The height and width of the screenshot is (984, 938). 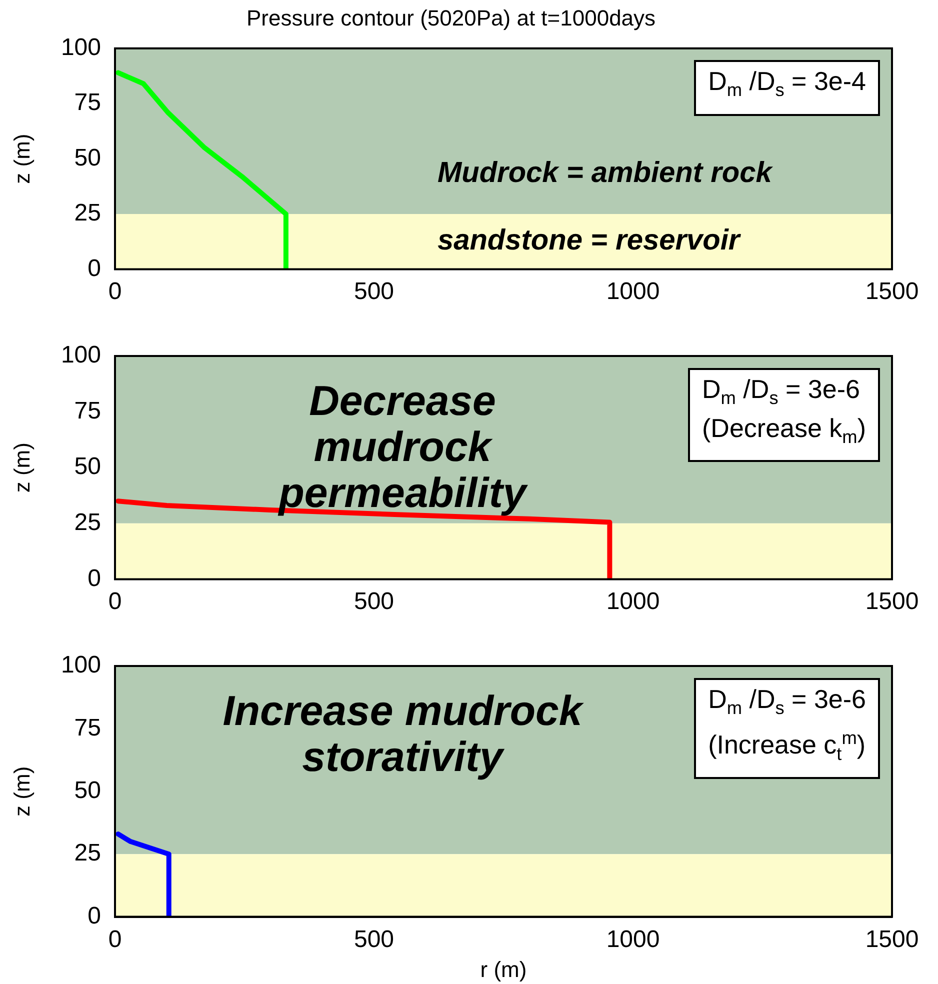 What do you see at coordinates (402, 446) in the screenshot?
I see `annotation: Decrease mudrock permeability` at bounding box center [402, 446].